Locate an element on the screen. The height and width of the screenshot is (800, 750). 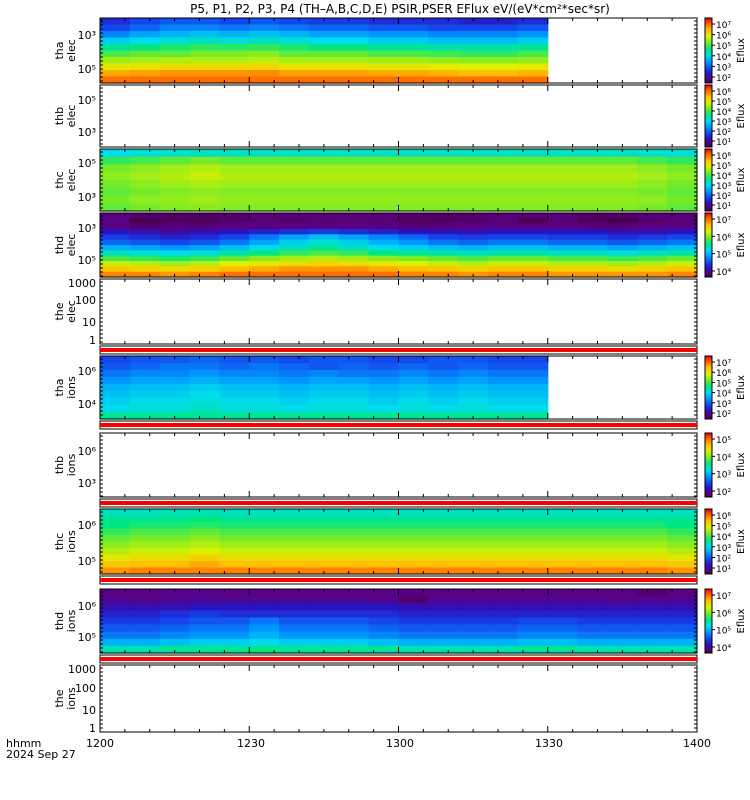
colorbar-label: Eflux is located at coordinates (741, 541).